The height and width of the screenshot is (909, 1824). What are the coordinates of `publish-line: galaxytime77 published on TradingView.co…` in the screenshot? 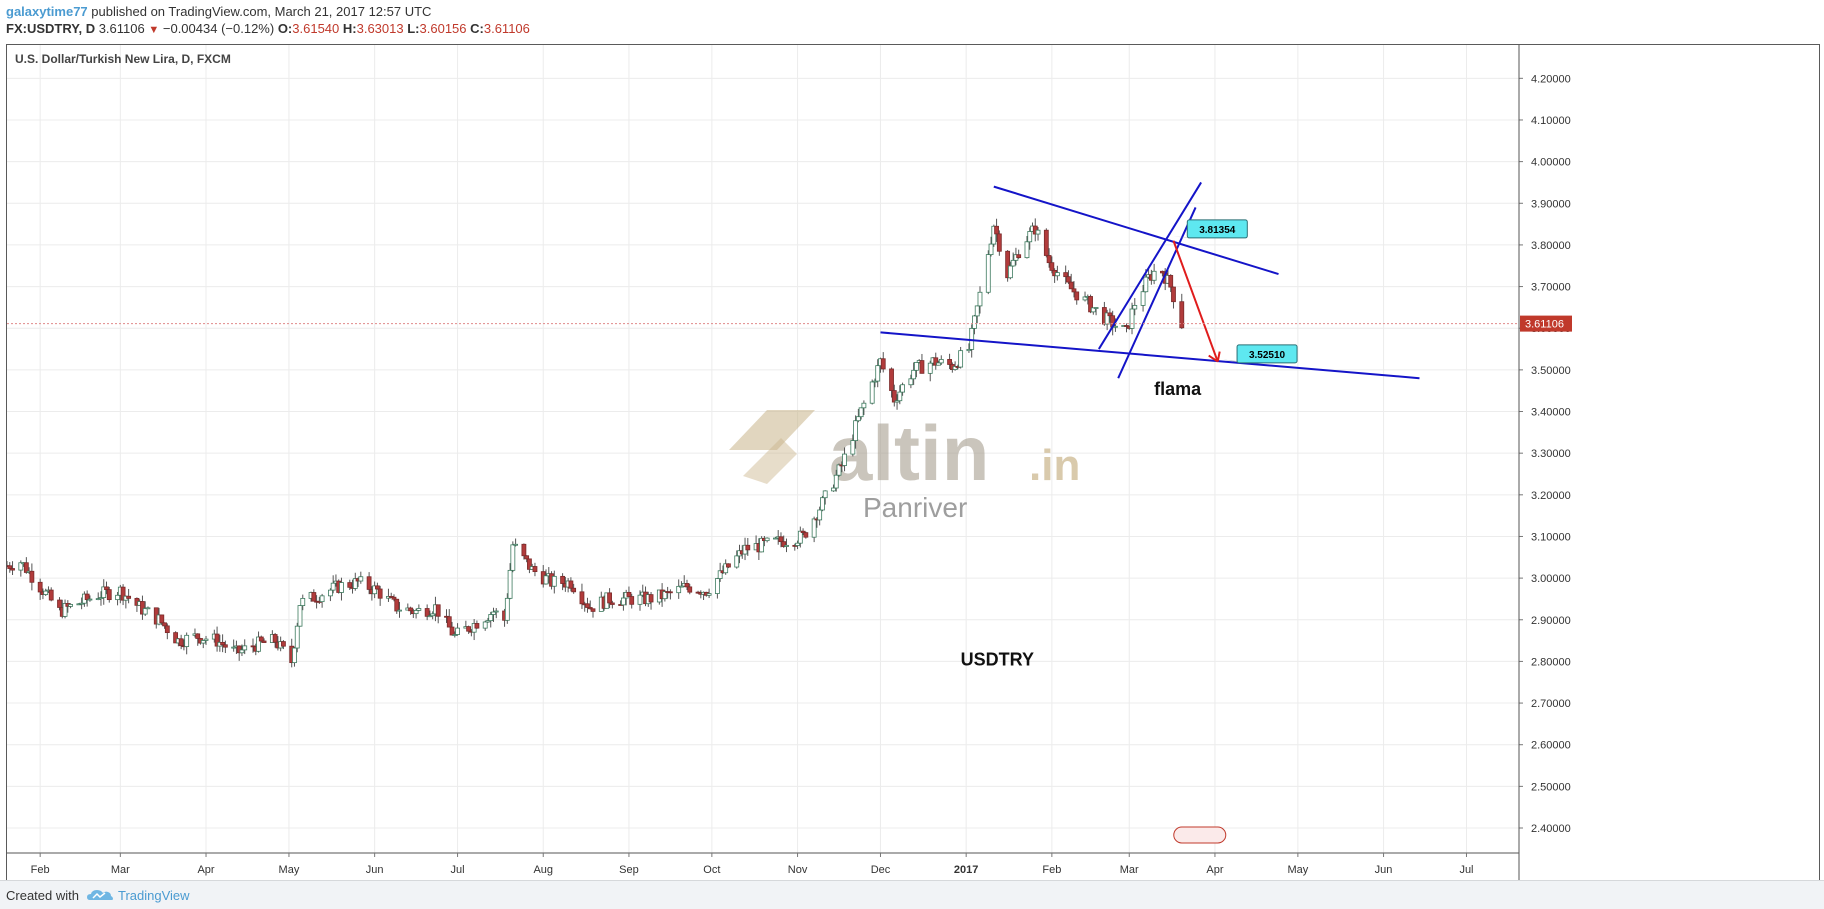 It's located at (218, 11).